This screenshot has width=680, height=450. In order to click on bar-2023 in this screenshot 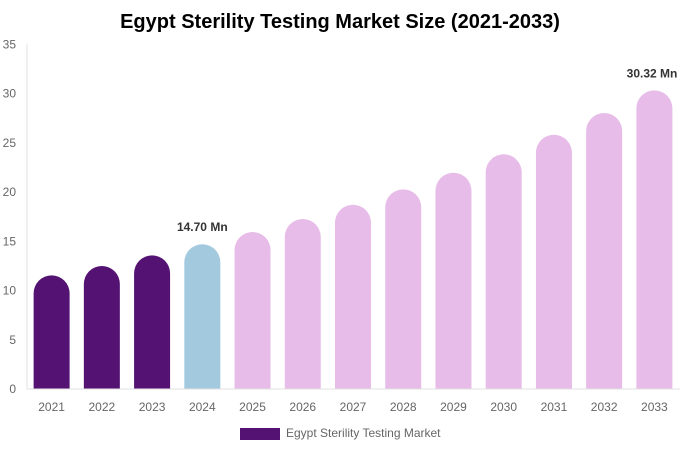, I will do `click(152, 322)`.